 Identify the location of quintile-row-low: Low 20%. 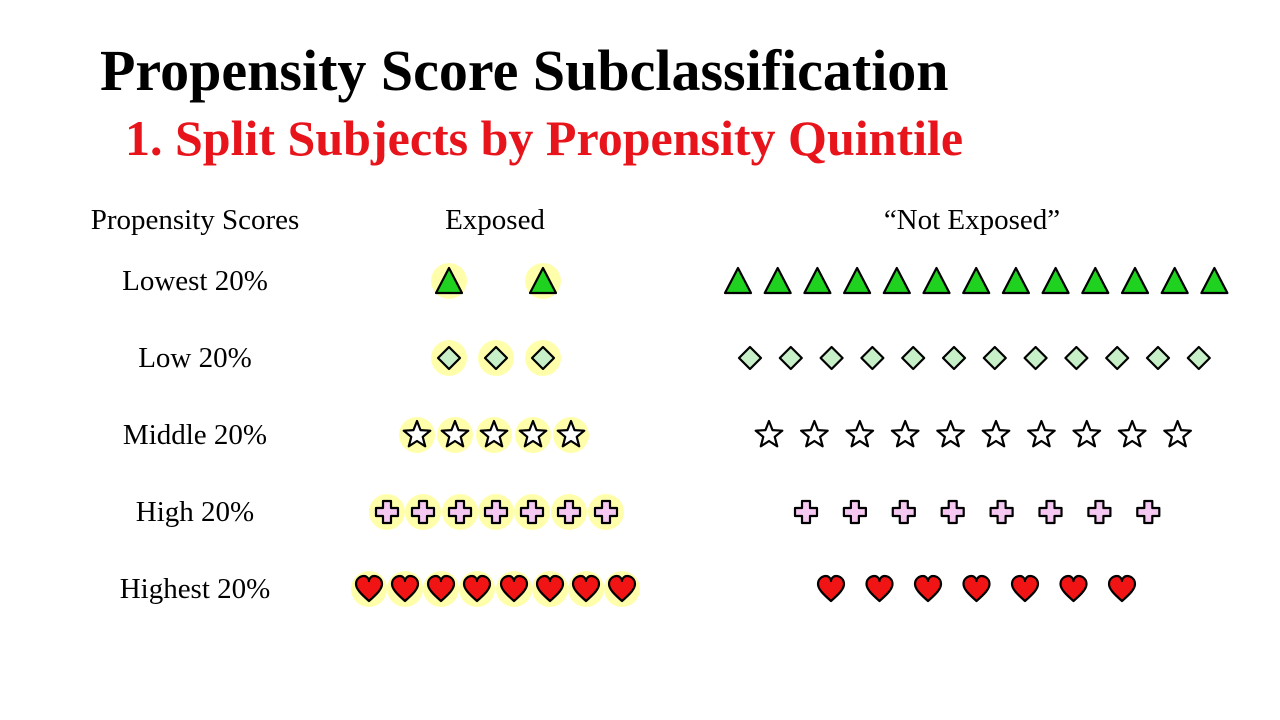
(640, 358).